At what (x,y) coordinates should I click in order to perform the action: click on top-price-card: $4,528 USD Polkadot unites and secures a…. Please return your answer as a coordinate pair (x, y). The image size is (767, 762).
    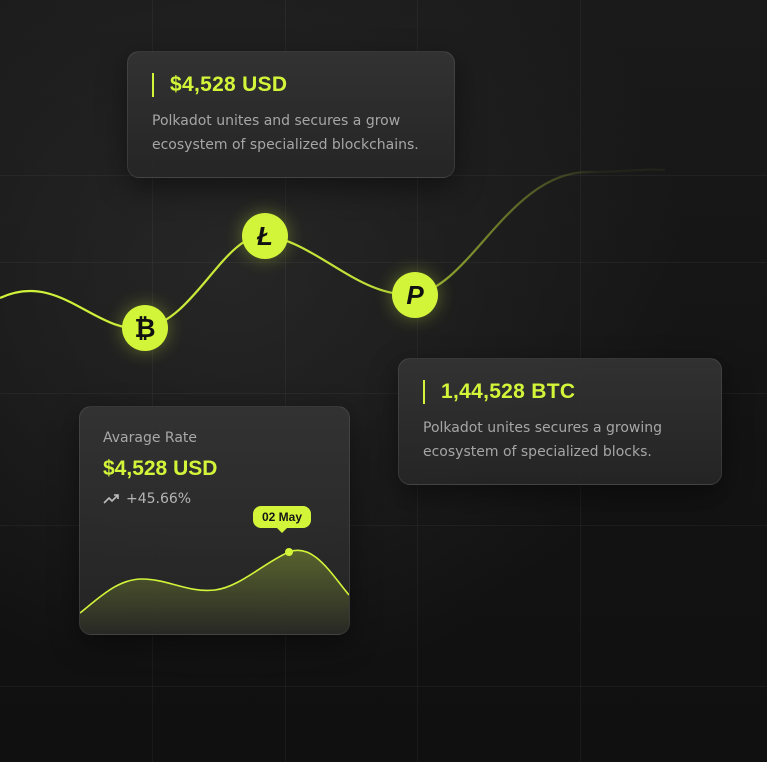
    Looking at the image, I should click on (291, 114).